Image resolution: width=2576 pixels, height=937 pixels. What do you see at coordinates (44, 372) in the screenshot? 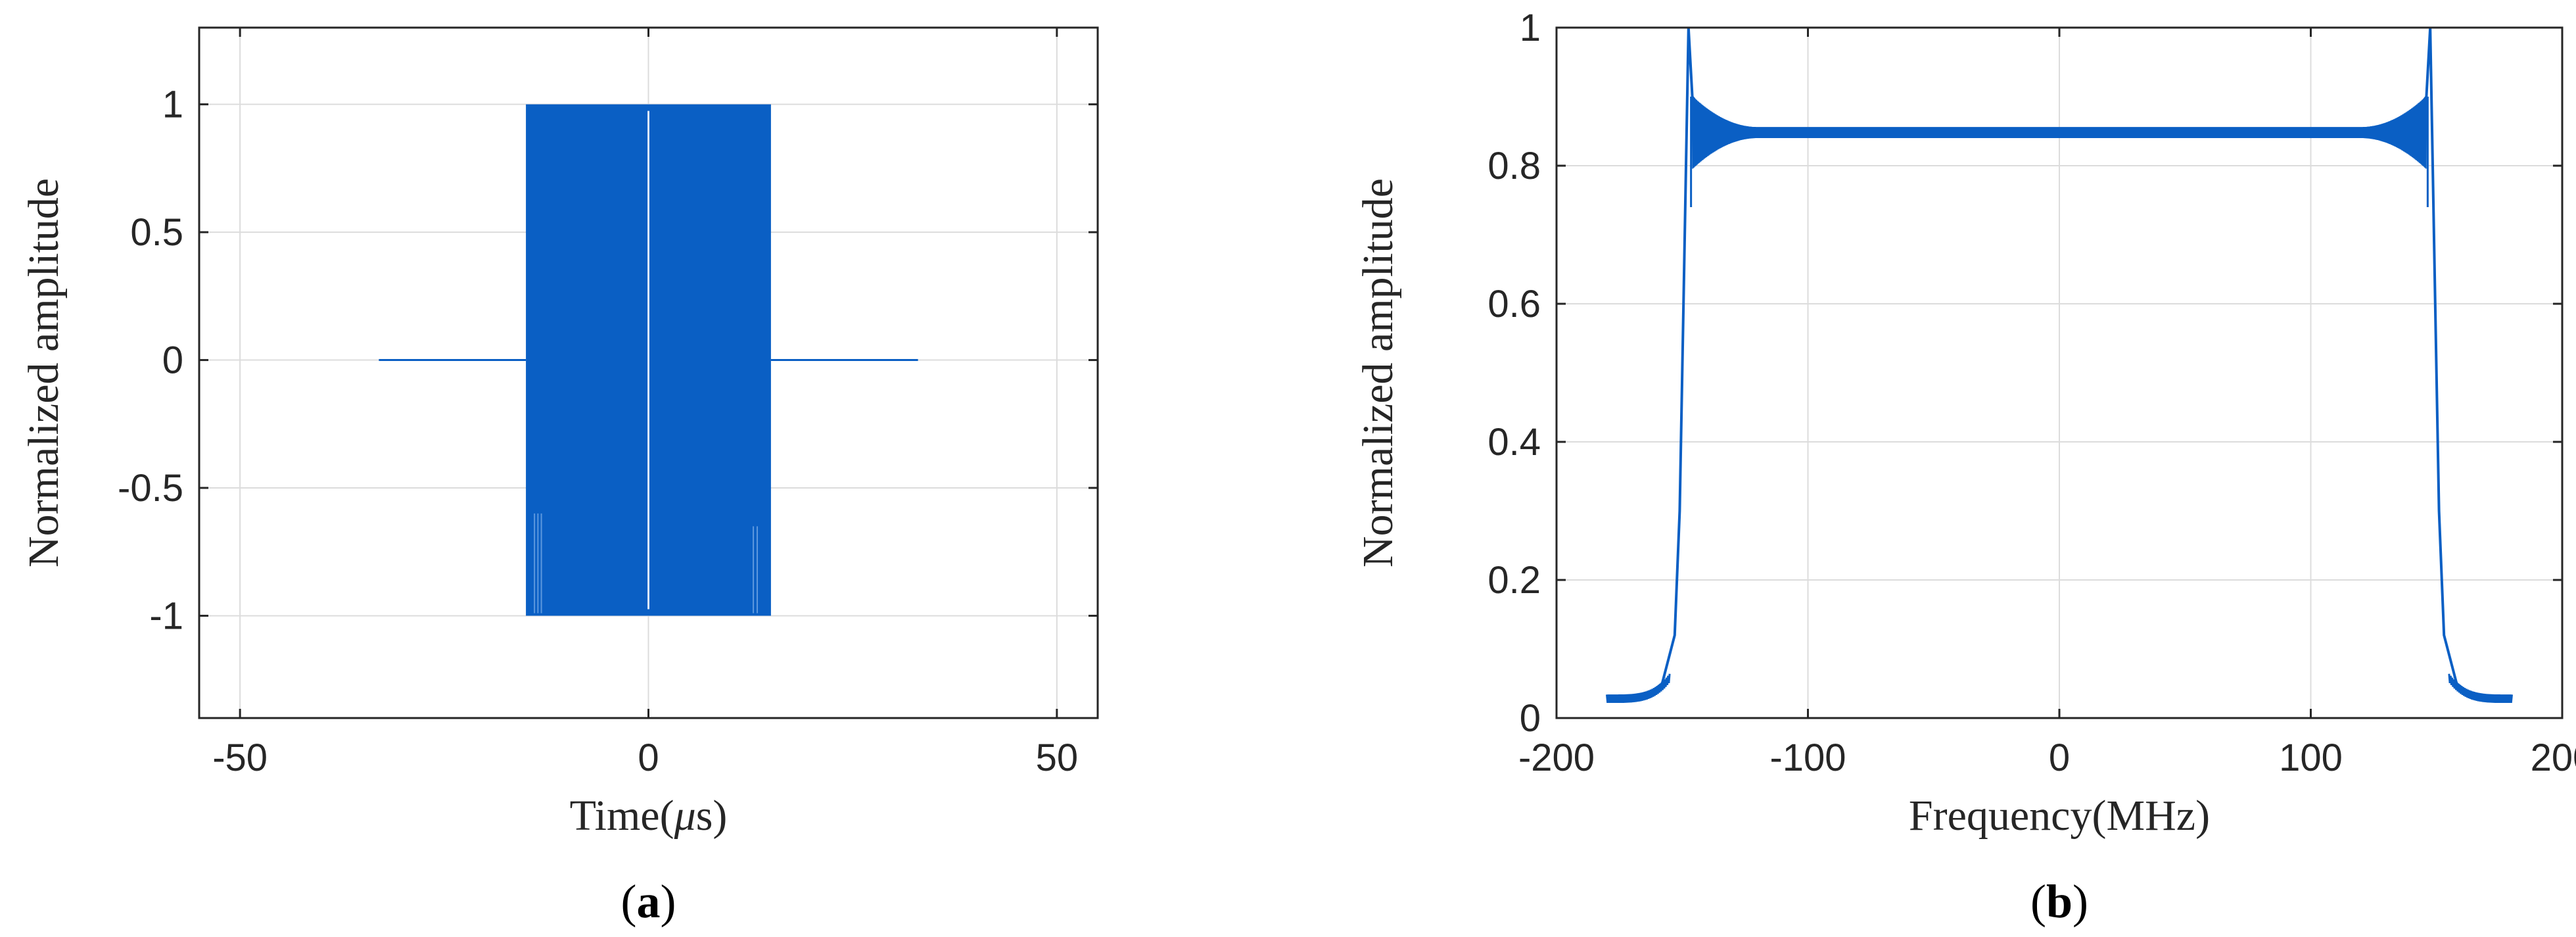
I see `panel-a-y-axis-label: Normalized amplitude` at bounding box center [44, 372].